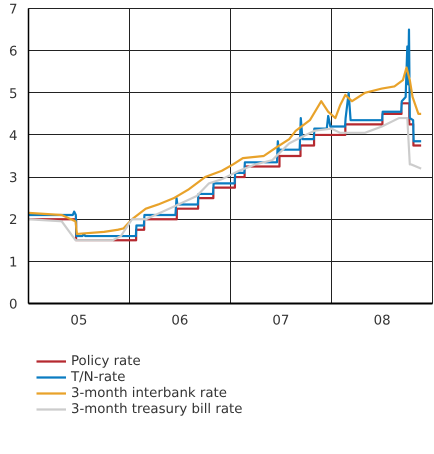 The width and height of the screenshot is (434, 454). I want to click on legend-label: 3-month treasury bill rate, so click(156, 409).